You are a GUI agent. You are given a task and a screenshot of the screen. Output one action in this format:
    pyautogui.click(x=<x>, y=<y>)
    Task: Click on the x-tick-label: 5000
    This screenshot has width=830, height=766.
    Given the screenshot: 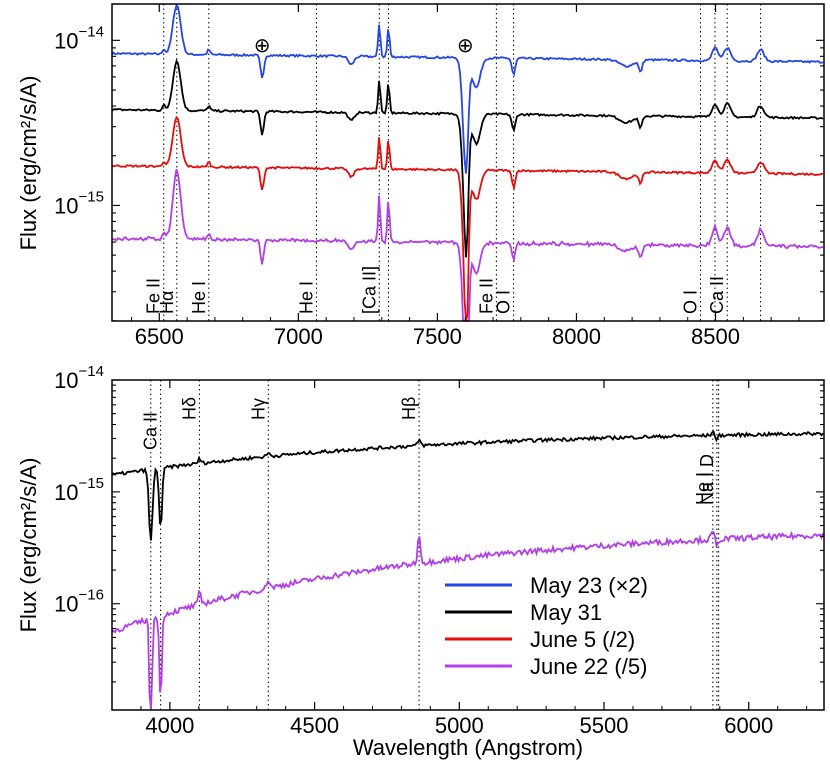 What is the action you would take?
    pyautogui.click(x=459, y=725)
    